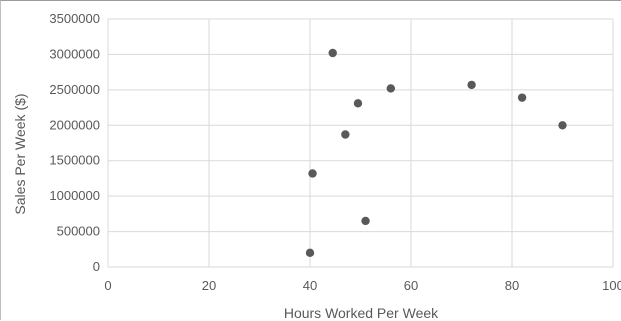 The height and width of the screenshot is (321, 621). What do you see at coordinates (362, 285) in the screenshot?
I see `x-axis-ticks: 0 20 40 60 80 100` at bounding box center [362, 285].